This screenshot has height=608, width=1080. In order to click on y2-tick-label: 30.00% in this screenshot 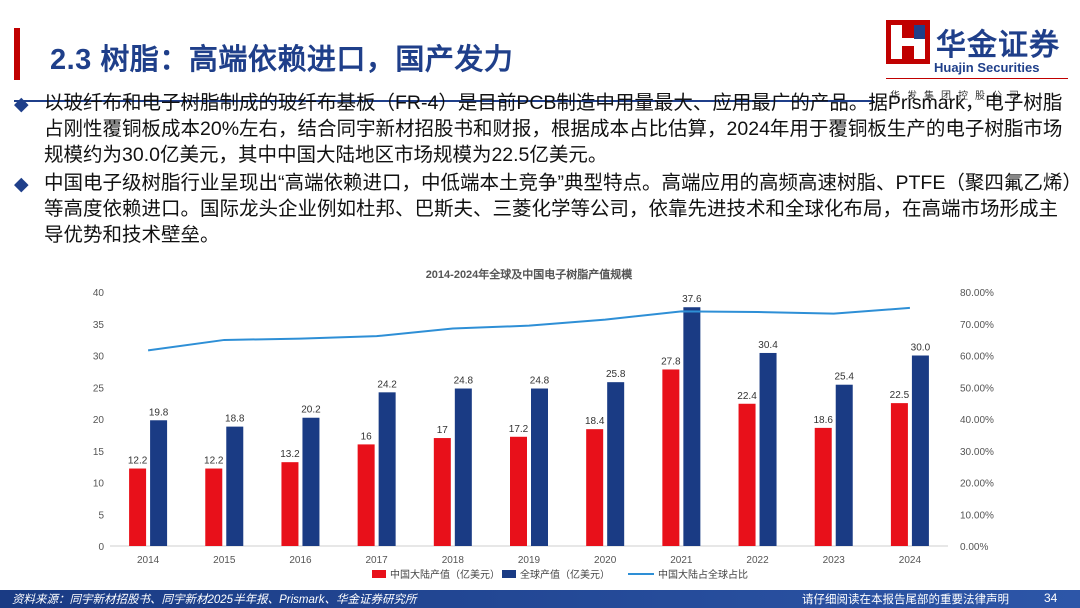, I will do `click(977, 452)`.